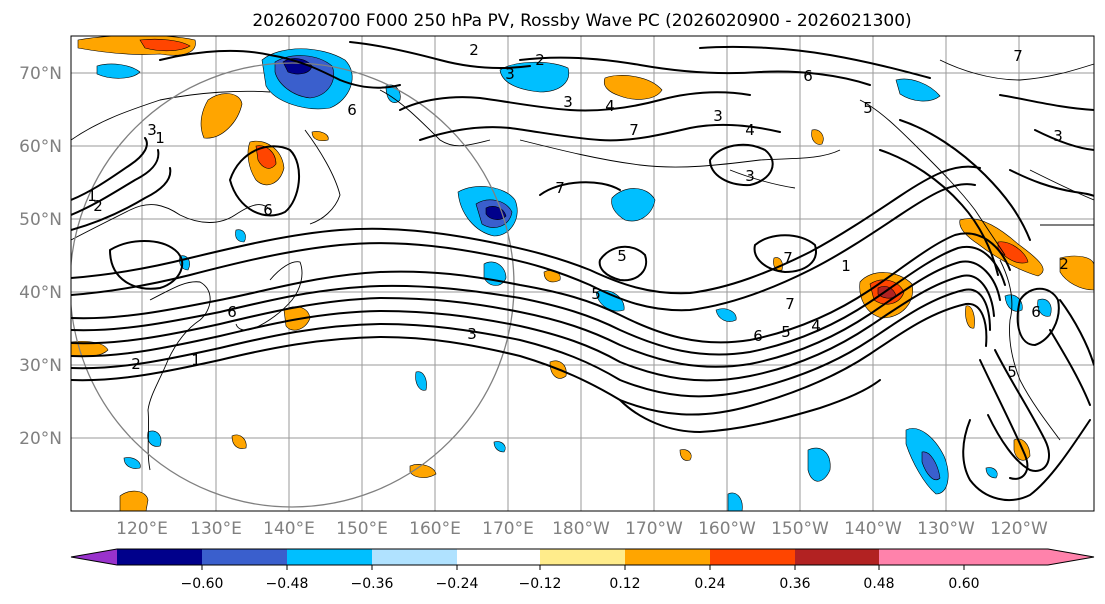 The width and height of the screenshot is (1105, 604). What do you see at coordinates (202, 584) in the screenshot?
I see `colorbar-tick-label: −0.60` at bounding box center [202, 584].